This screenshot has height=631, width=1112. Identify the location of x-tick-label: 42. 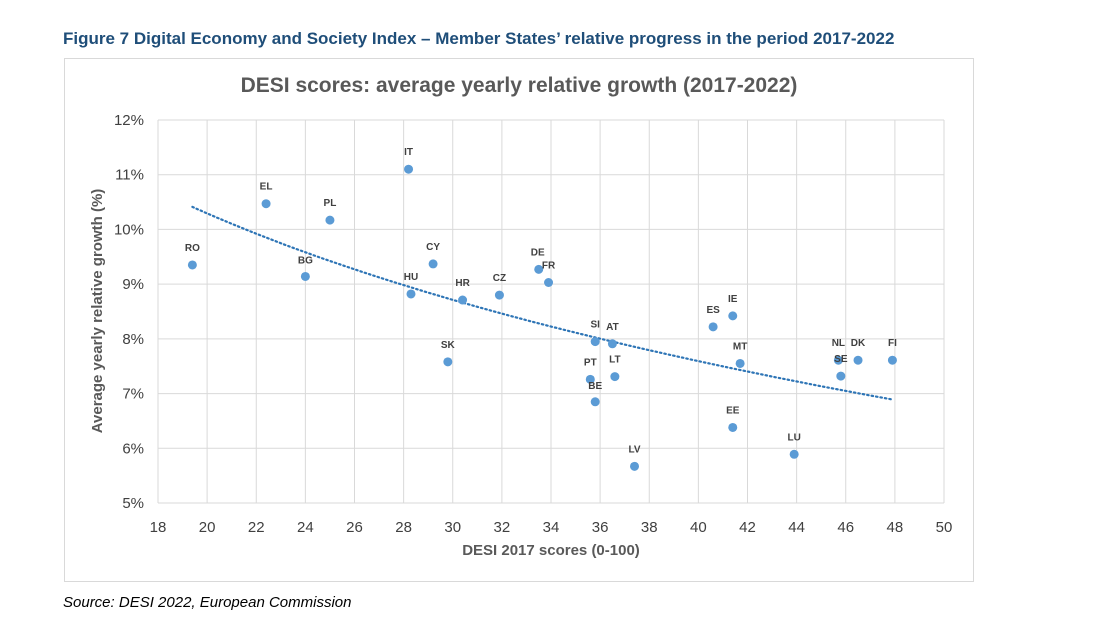
(747, 527).